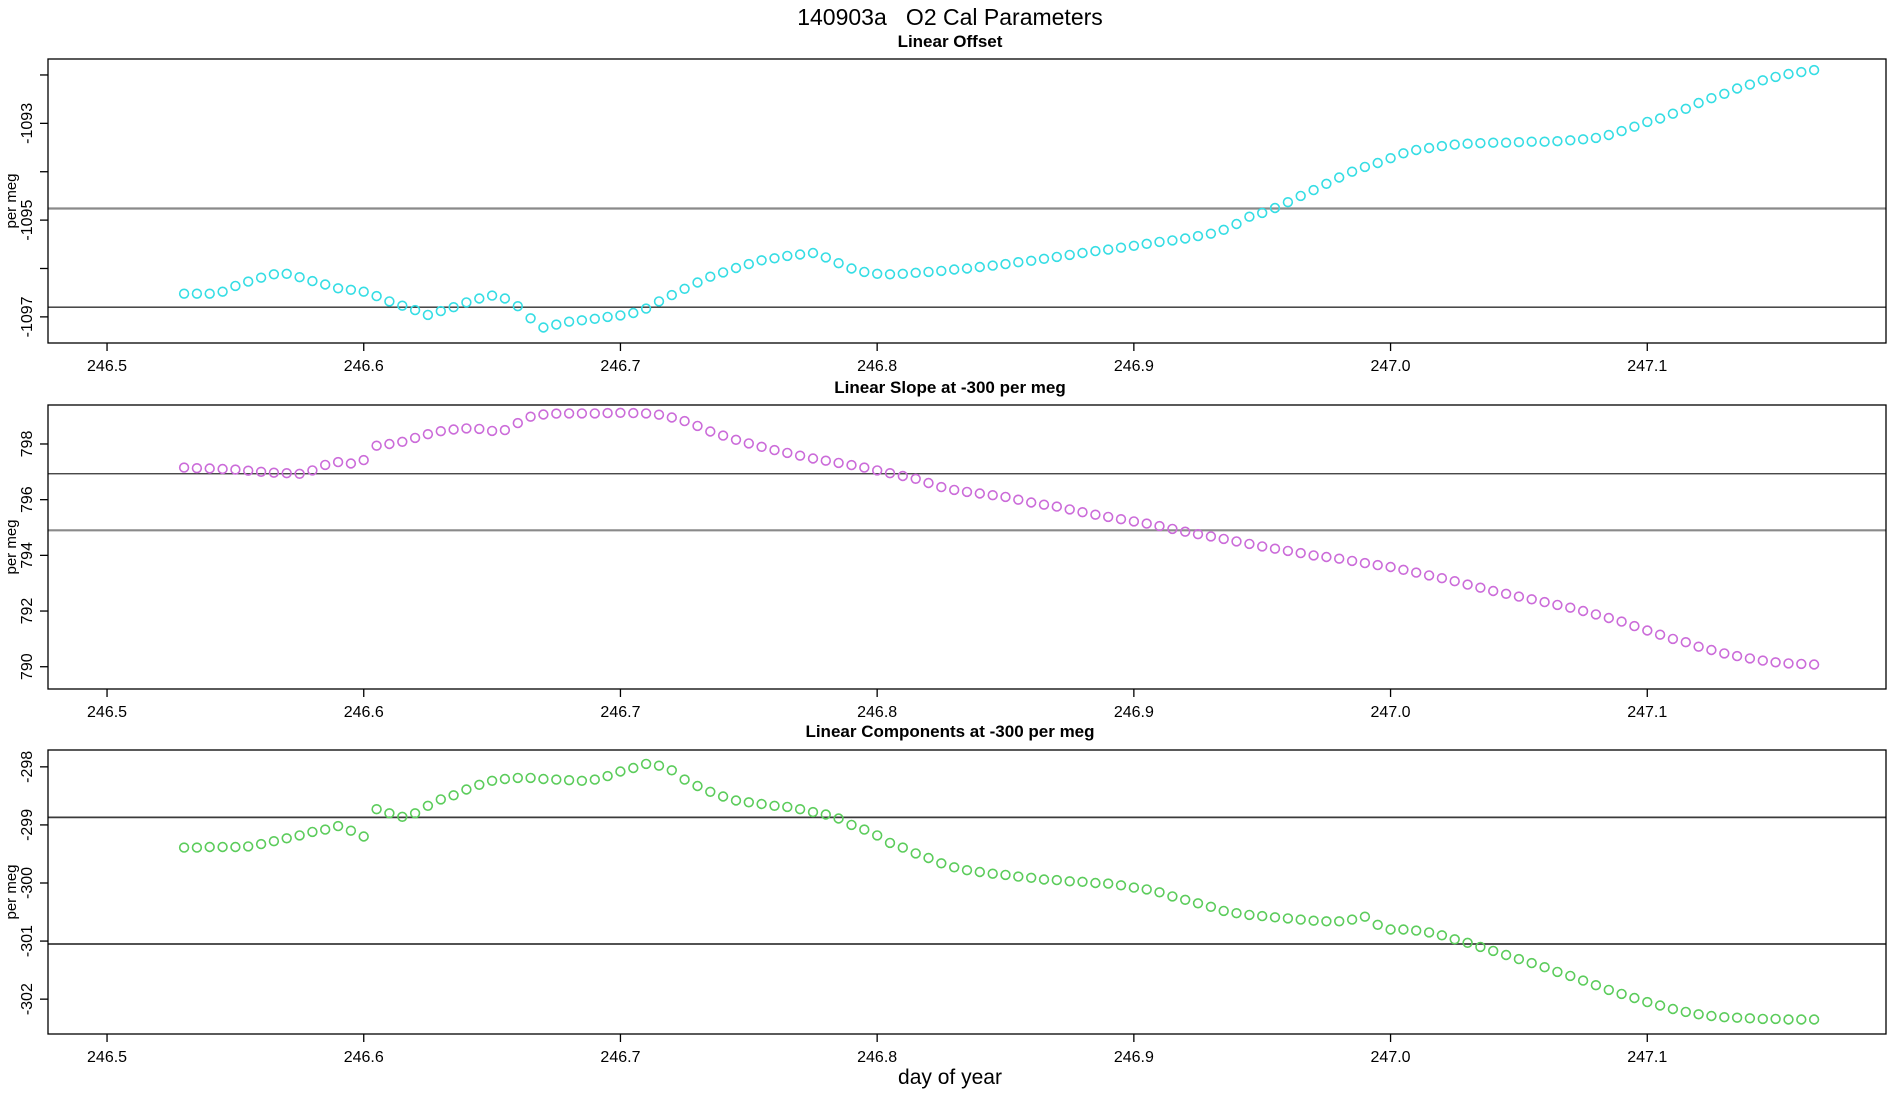  What do you see at coordinates (27, 499) in the screenshot?
I see `y-axis-tick-label: 796` at bounding box center [27, 499].